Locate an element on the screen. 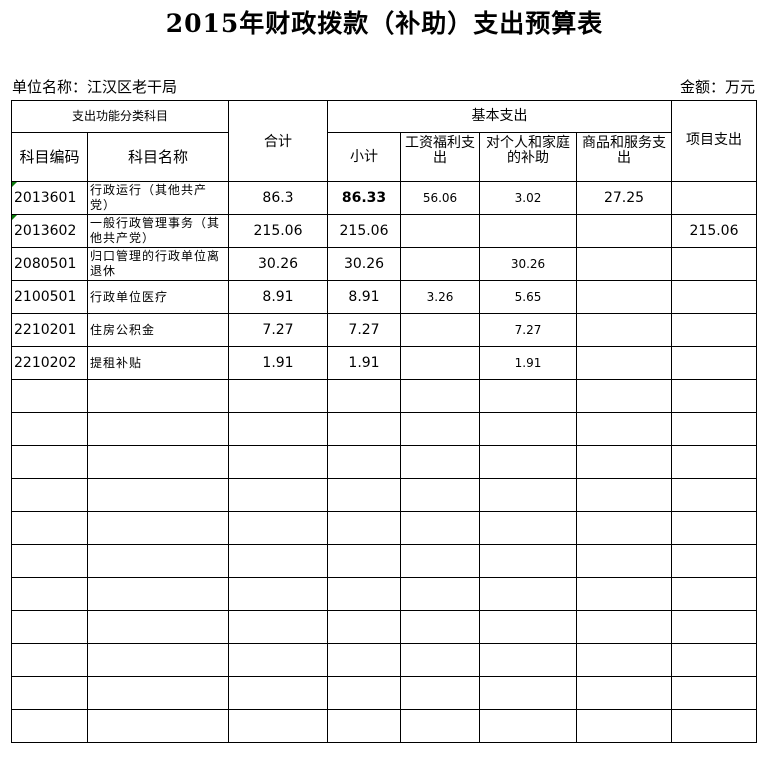 Image resolution: width=769 pixels, height=763 pixels. cell-code: 2100501 is located at coordinates (49, 297).